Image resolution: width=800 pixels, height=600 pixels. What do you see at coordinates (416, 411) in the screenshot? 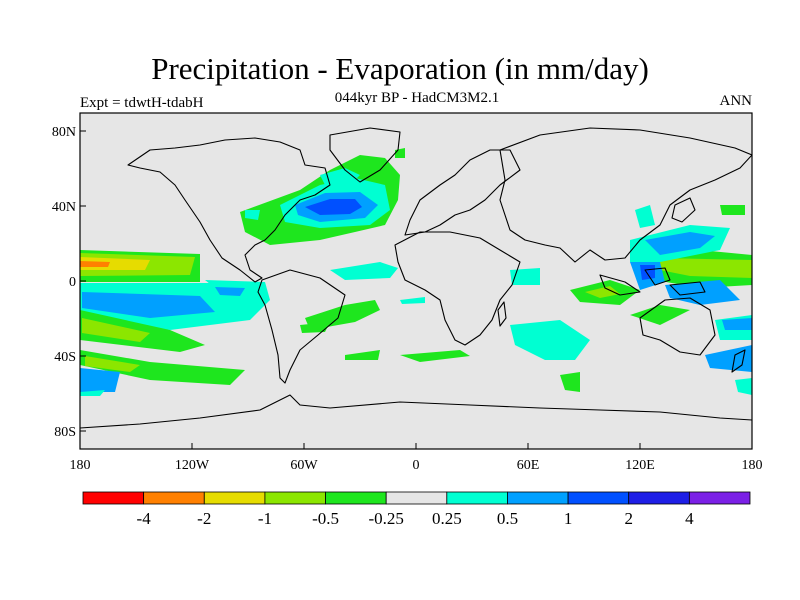
I see `coastline-antarctica` at bounding box center [416, 411].